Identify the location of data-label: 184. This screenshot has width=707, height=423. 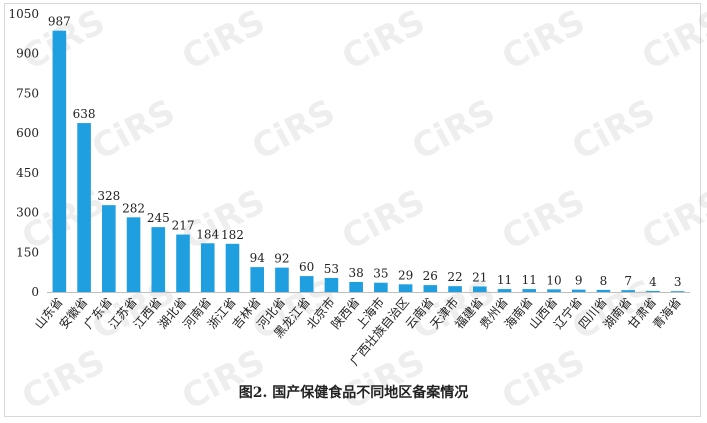
(207, 234).